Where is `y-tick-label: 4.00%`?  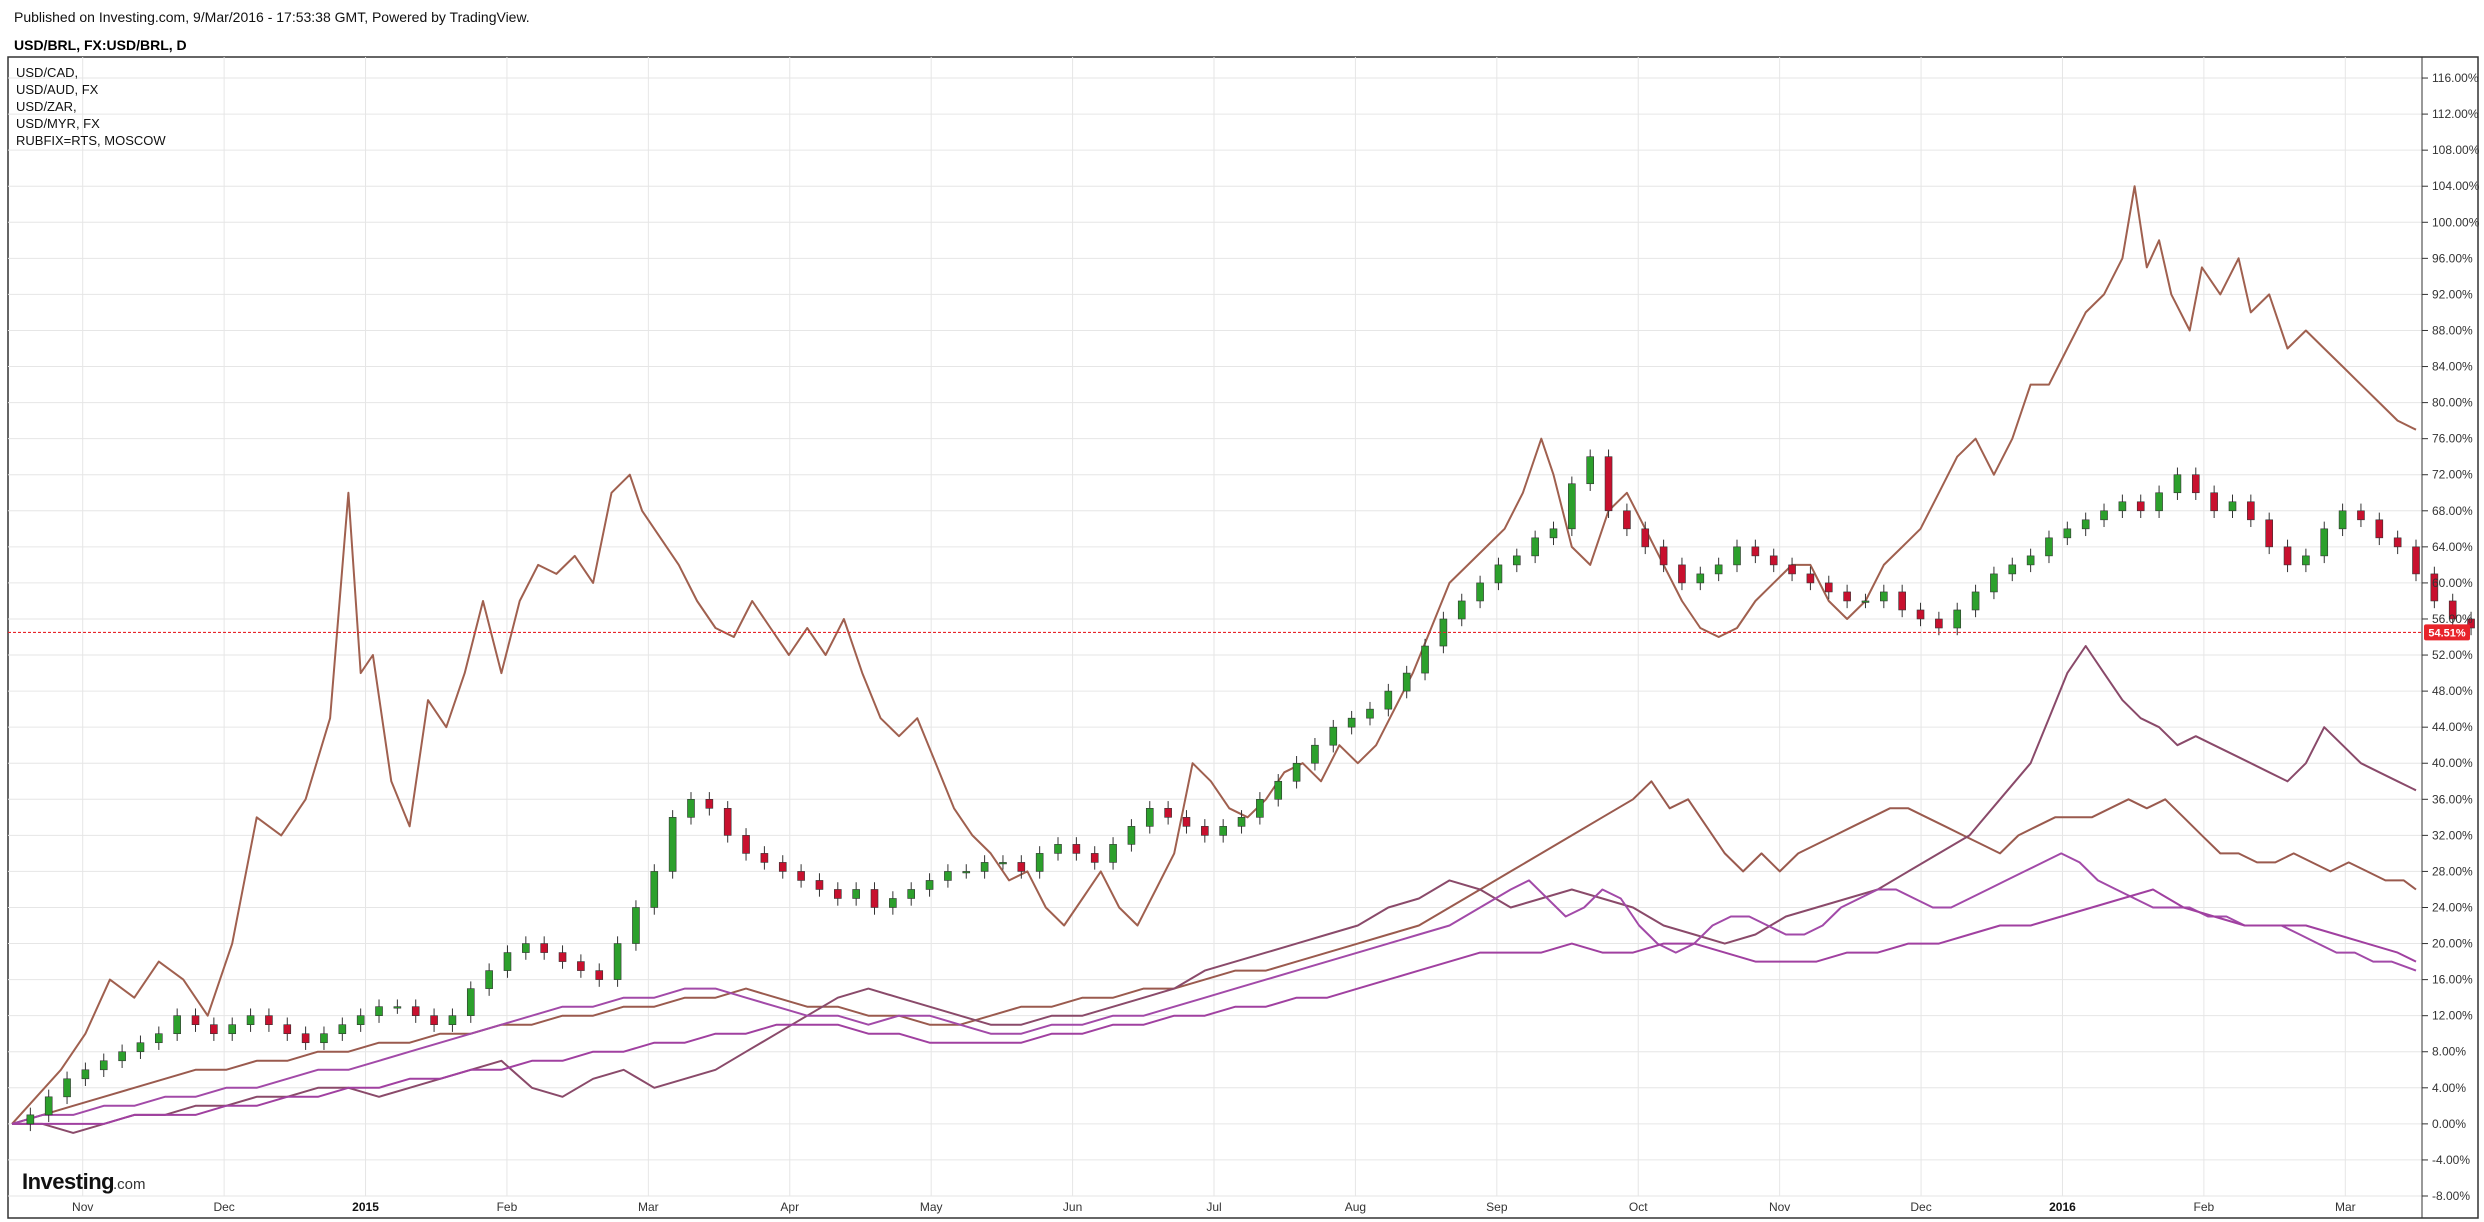 y-tick-label: 4.00% is located at coordinates (2449, 1088).